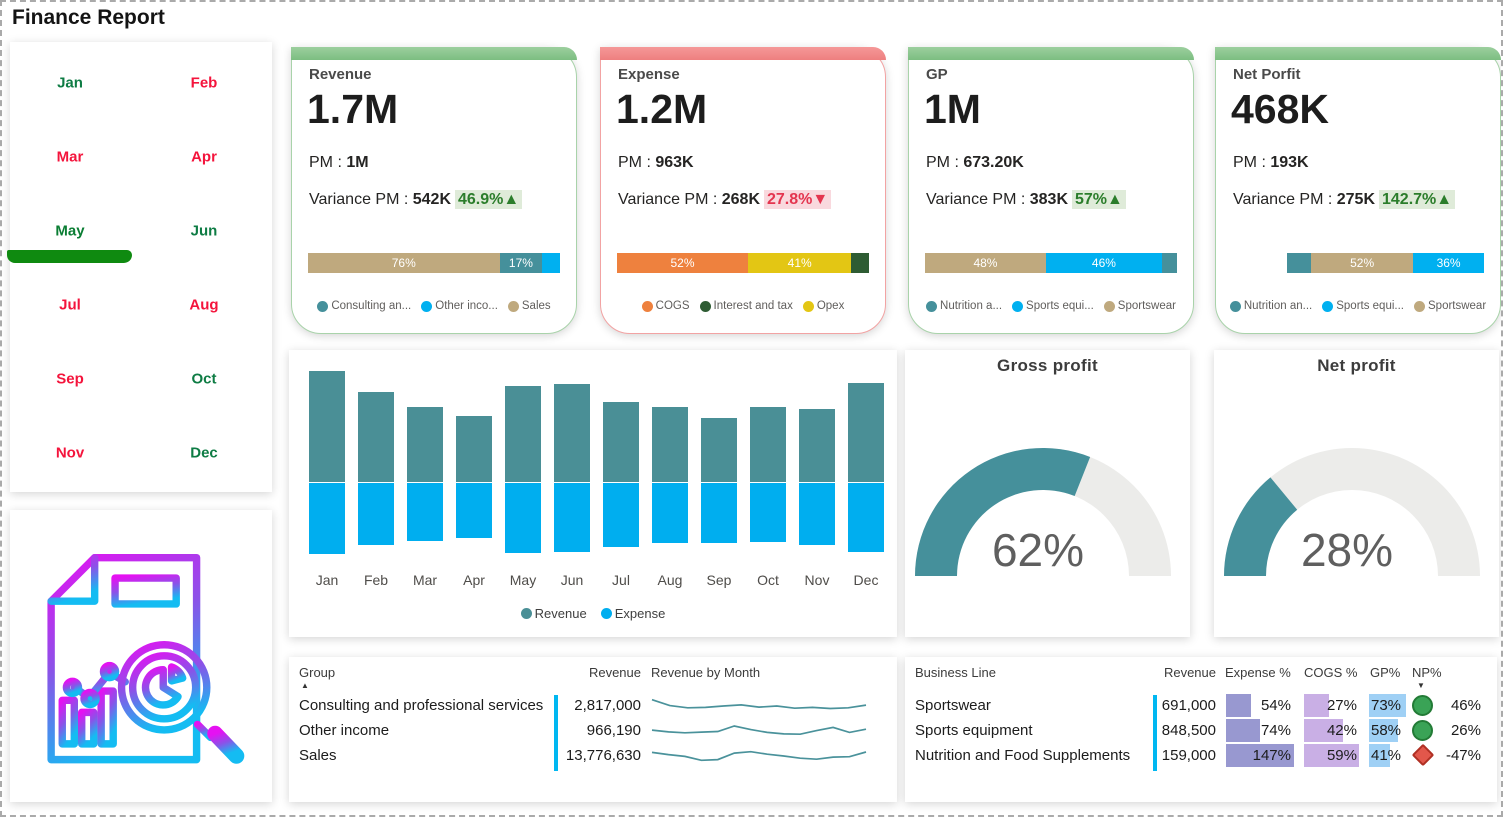 This screenshot has width=1503, height=817. What do you see at coordinates (204, 305) in the screenshot?
I see `month-item-aug: Aug` at bounding box center [204, 305].